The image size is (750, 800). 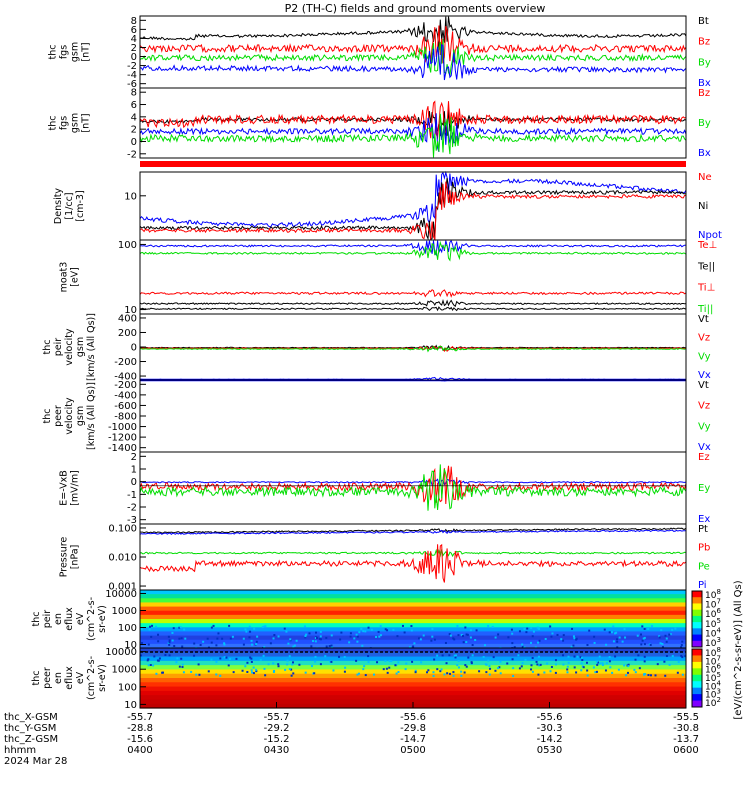 What do you see at coordinates (704, 338) in the screenshot?
I see `legend-entry: Vz` at bounding box center [704, 338].